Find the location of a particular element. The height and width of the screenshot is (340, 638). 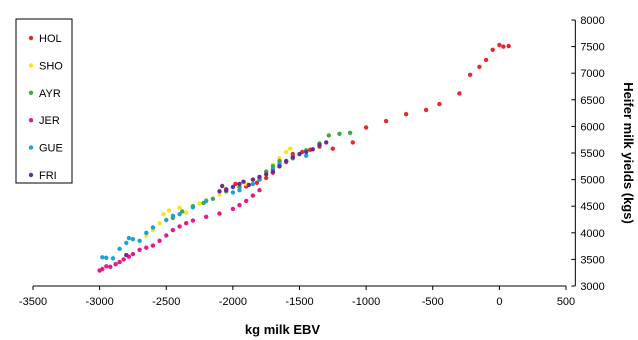

x-tick-label: 500 is located at coordinates (566, 302).